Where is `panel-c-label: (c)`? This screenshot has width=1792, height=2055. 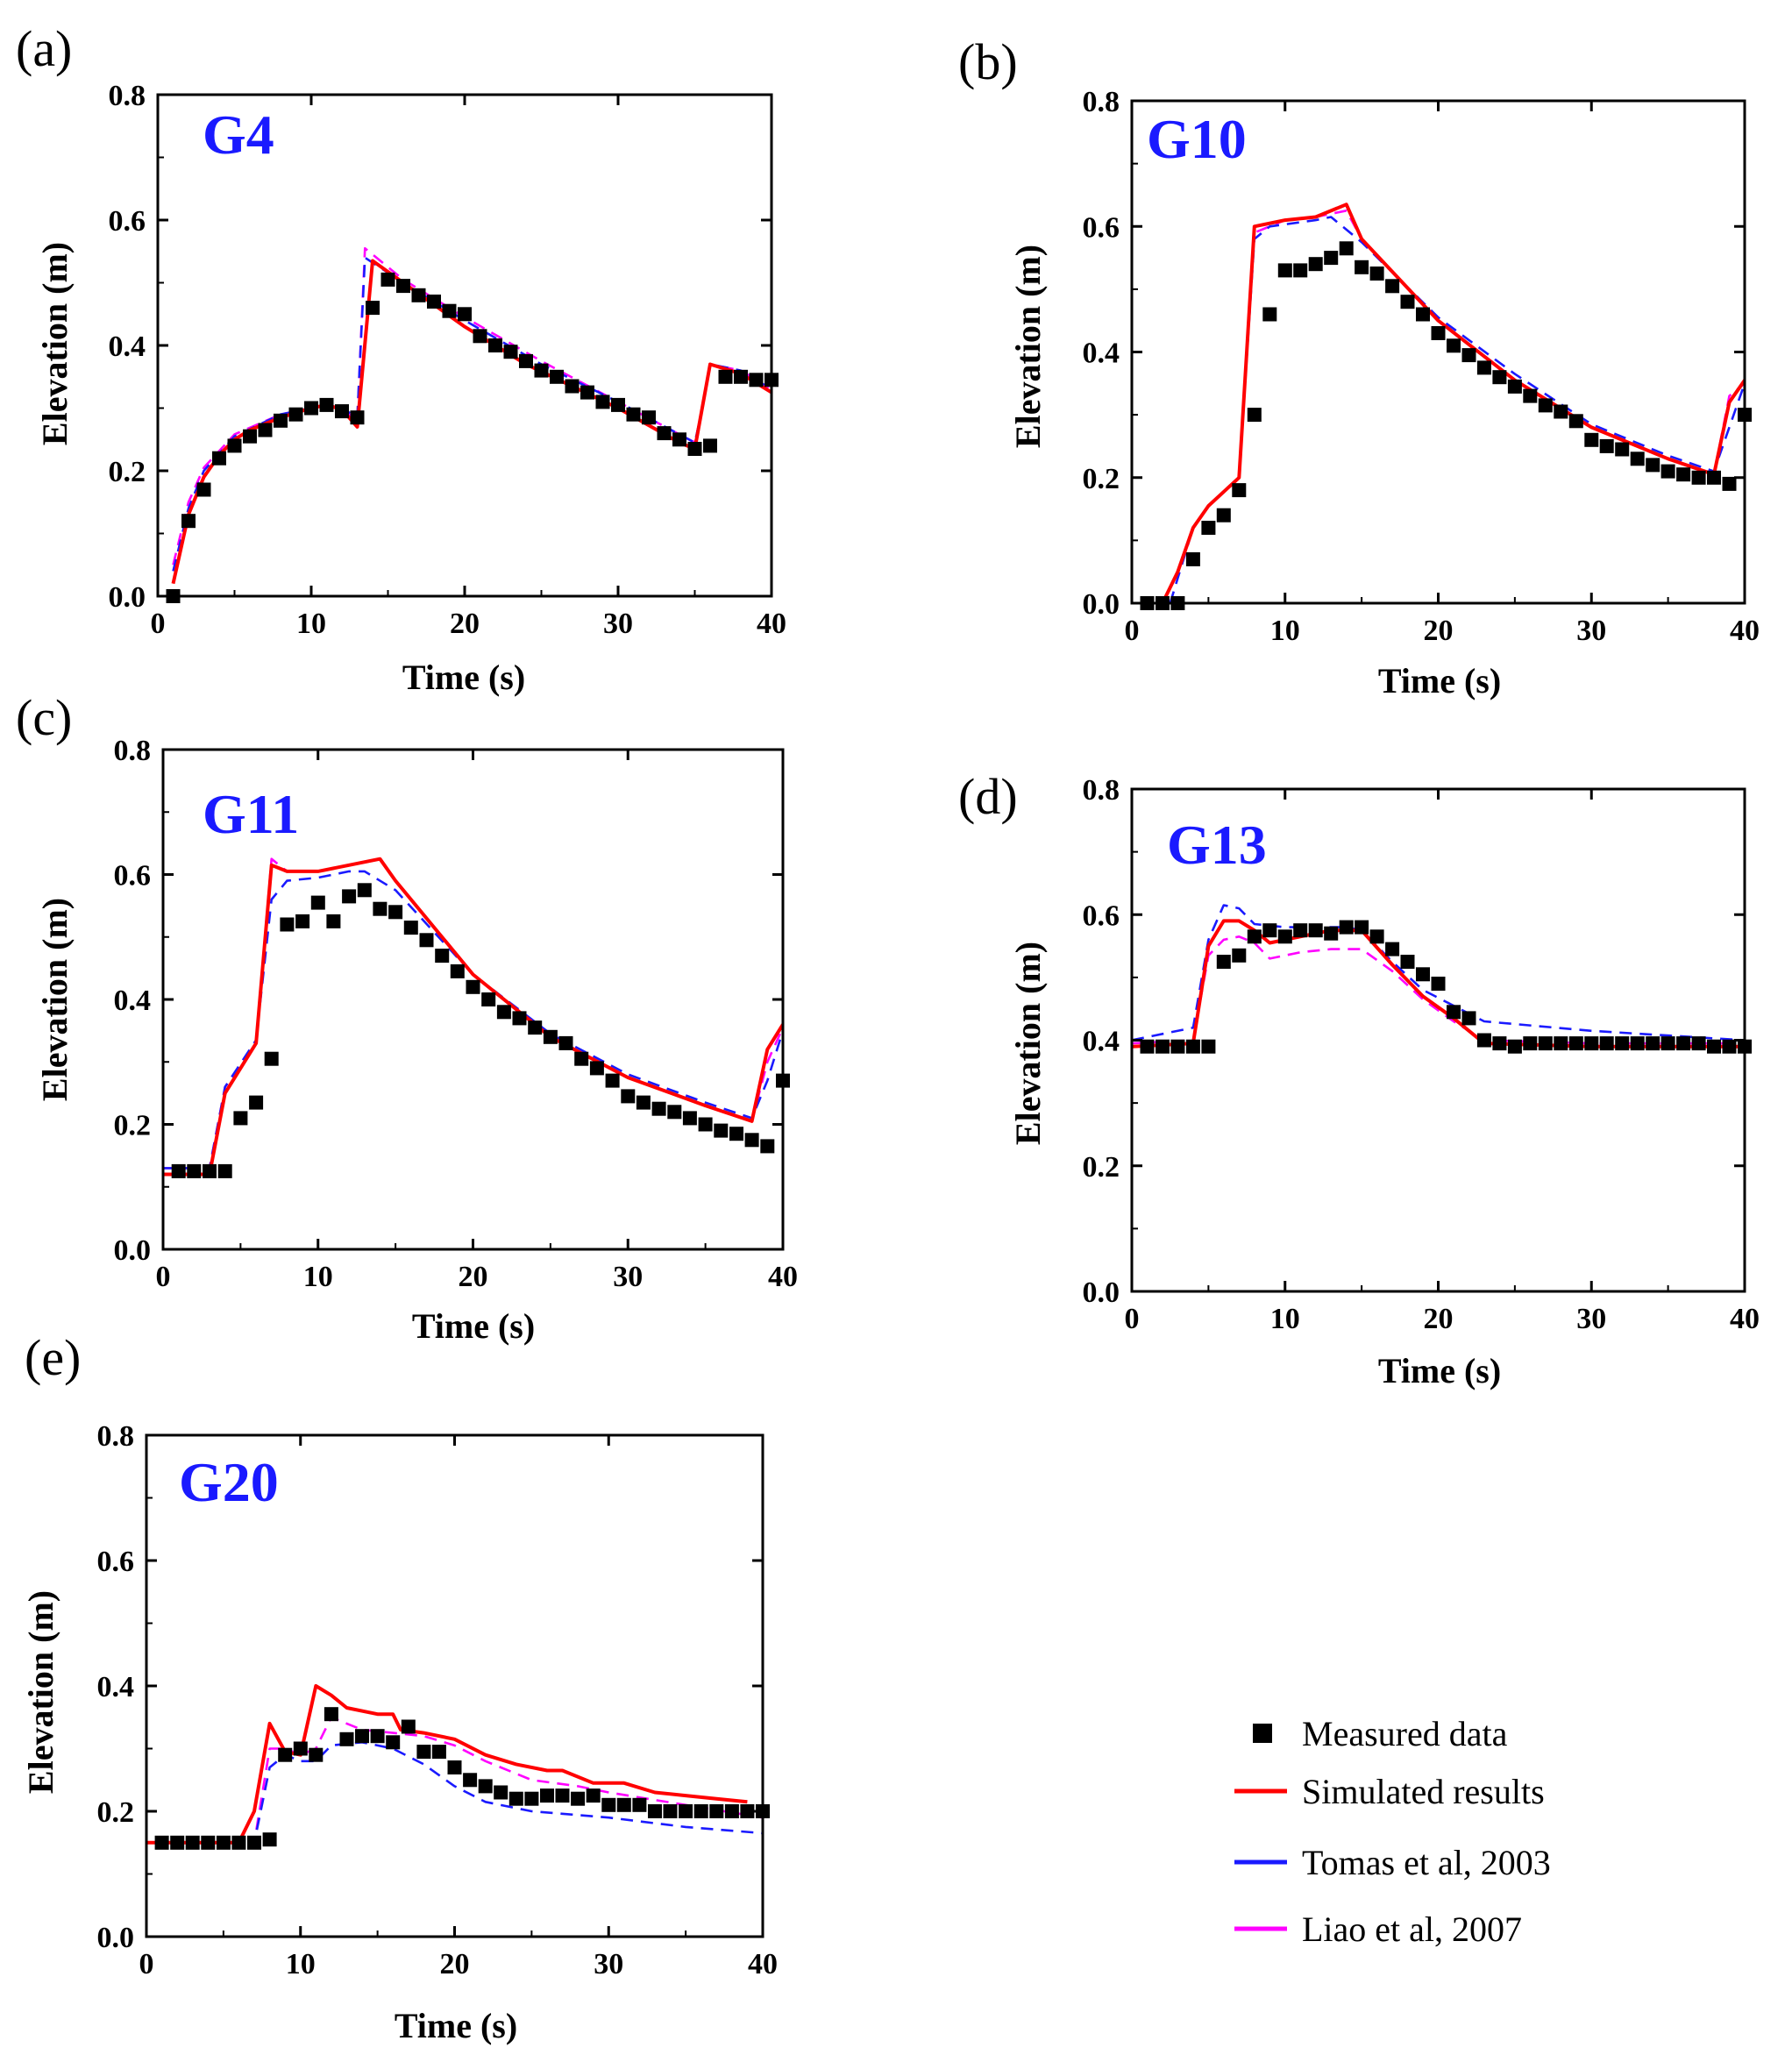
panel-c-label: (c) is located at coordinates (44, 717).